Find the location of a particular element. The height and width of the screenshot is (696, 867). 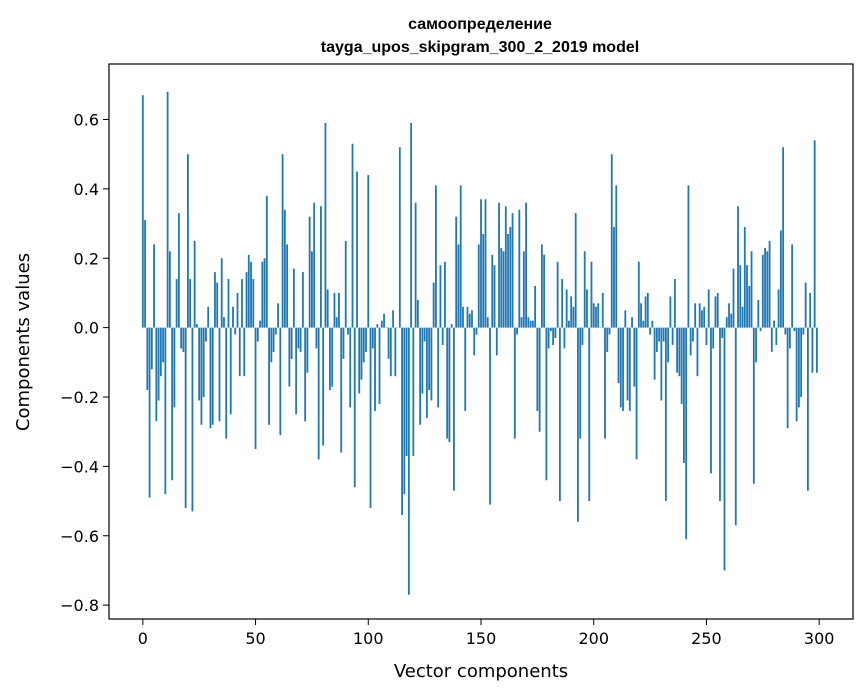

y-tick-label: −0.2 is located at coordinates (79, 397).